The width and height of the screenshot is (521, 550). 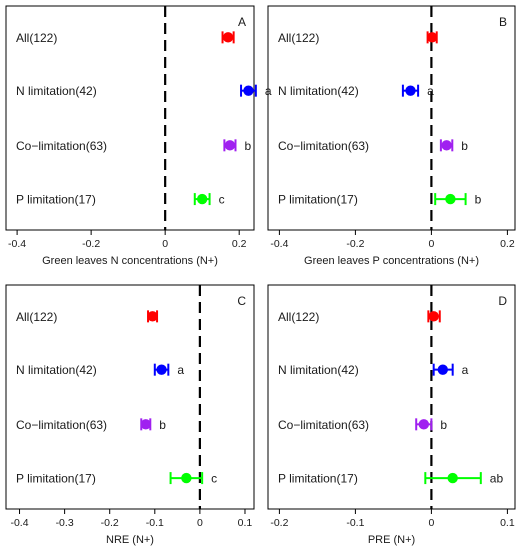 What do you see at coordinates (497, 479) in the screenshot?
I see `significance-letter: ab` at bounding box center [497, 479].